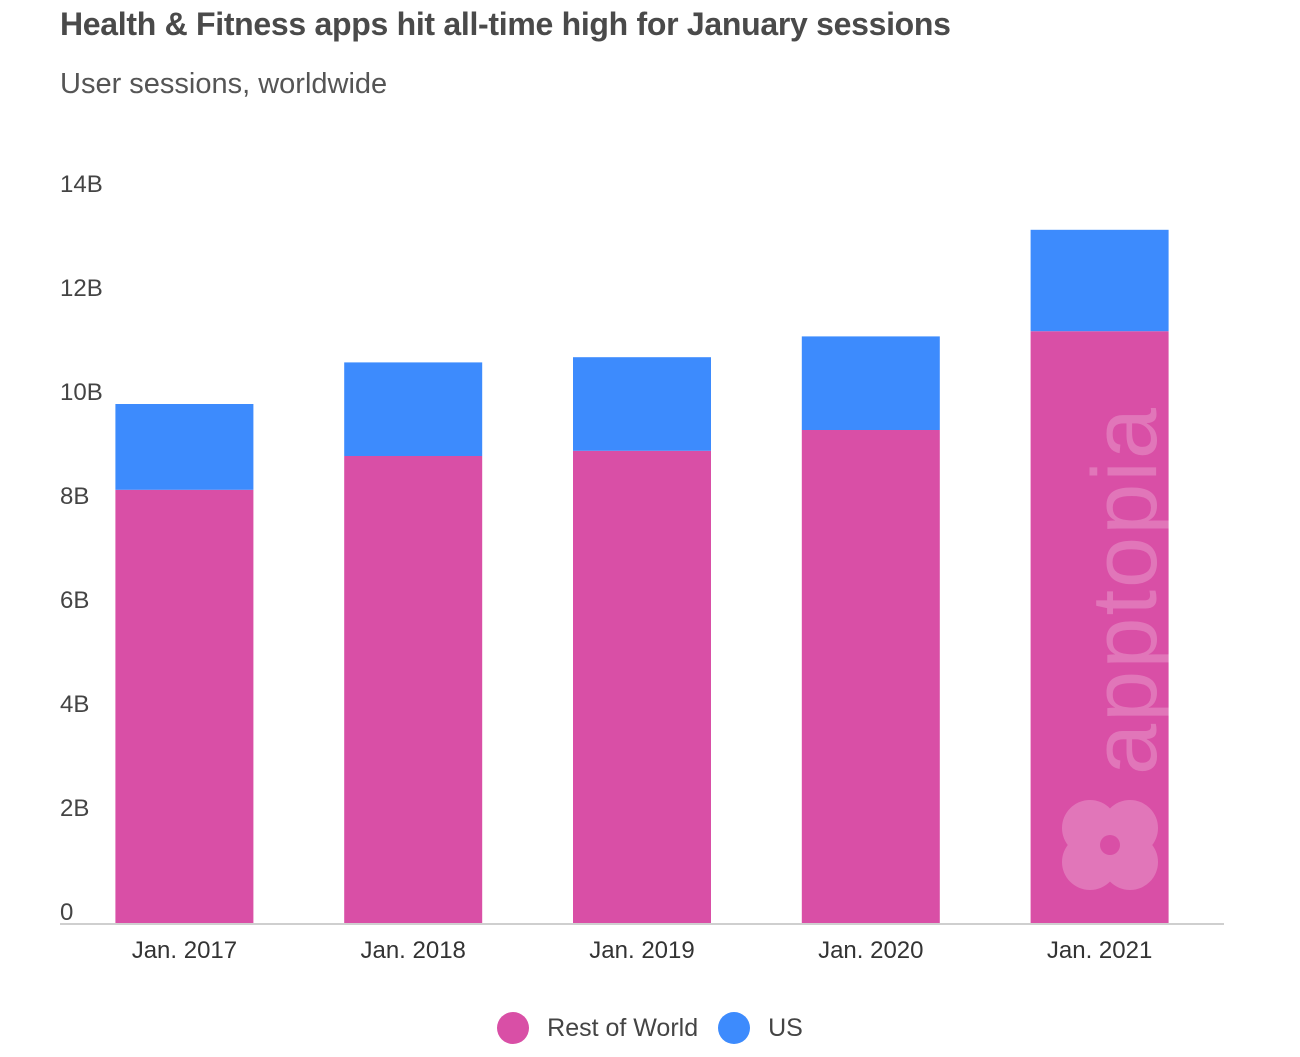  I want to click on y-tick-label: 2B, so click(74, 808).